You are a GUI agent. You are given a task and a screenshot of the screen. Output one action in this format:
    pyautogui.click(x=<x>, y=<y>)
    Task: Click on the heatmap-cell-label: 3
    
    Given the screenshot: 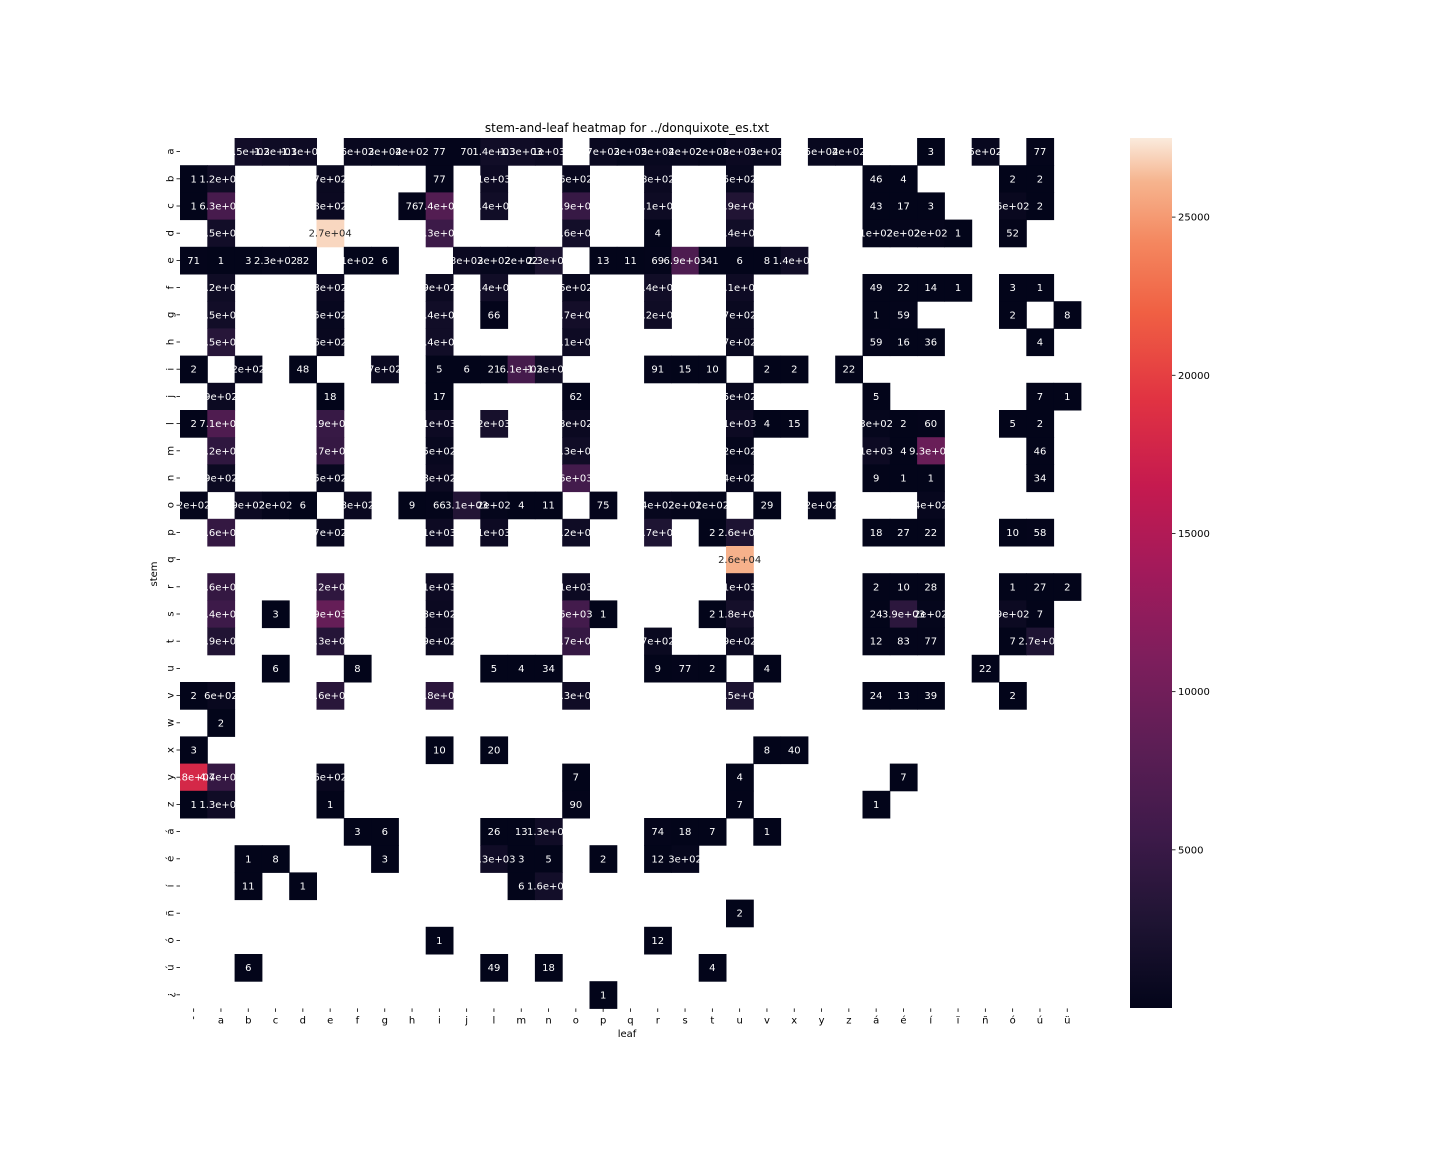 What is the action you would take?
    pyautogui.click(x=248, y=261)
    